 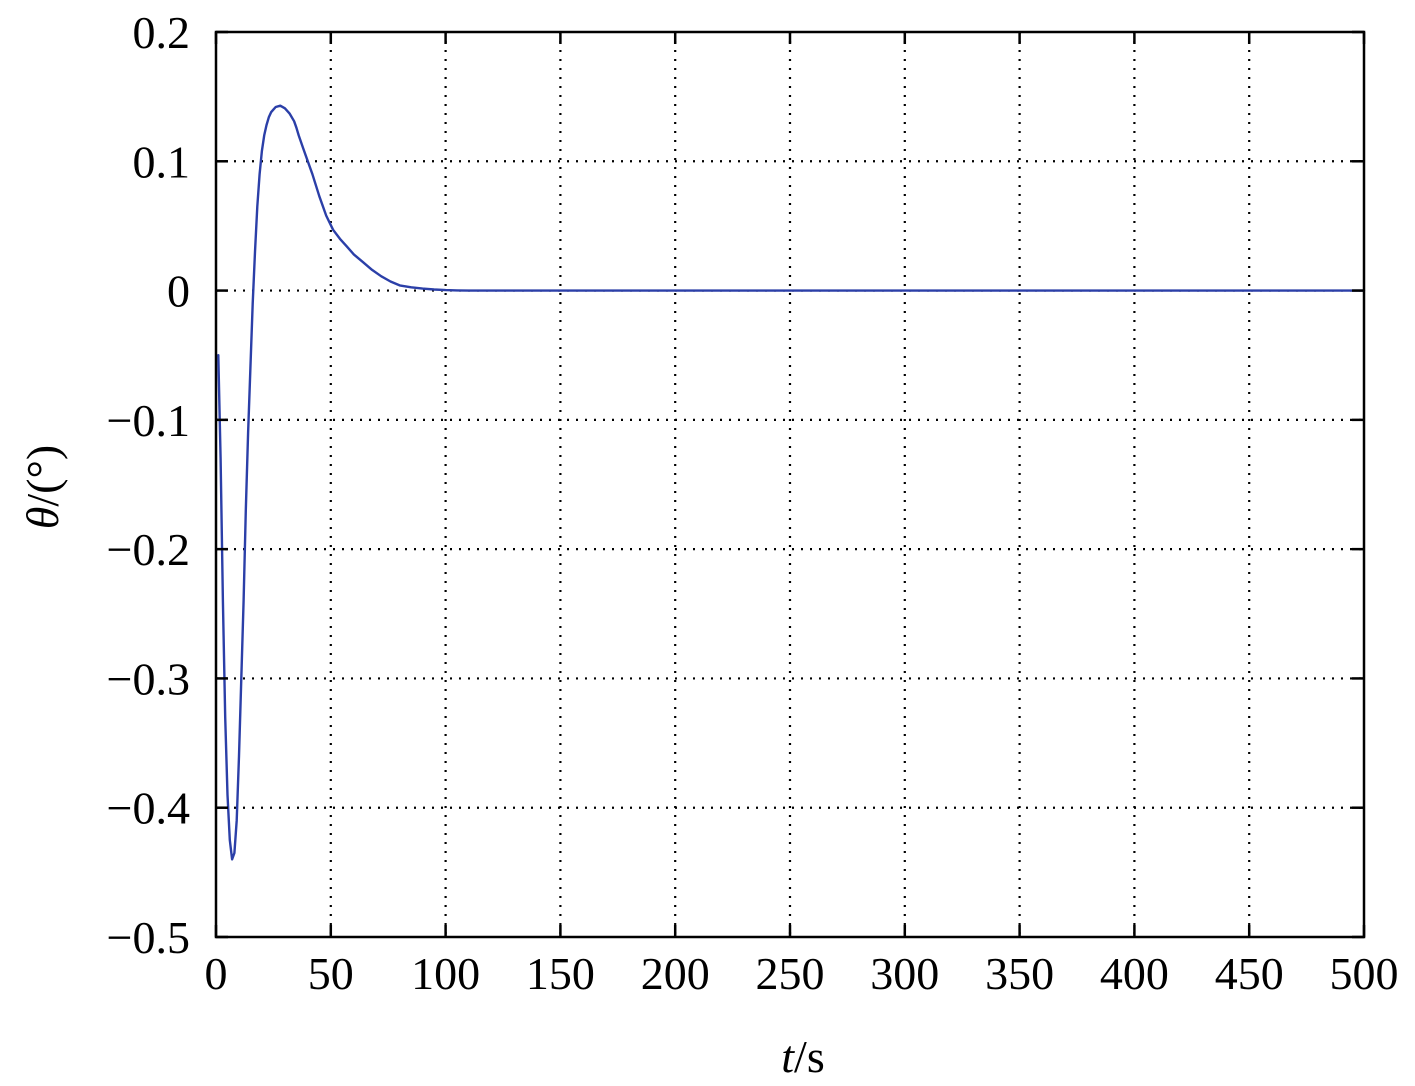 What do you see at coordinates (148, 549) in the screenshot?
I see `y-tick-label: −0.2` at bounding box center [148, 549].